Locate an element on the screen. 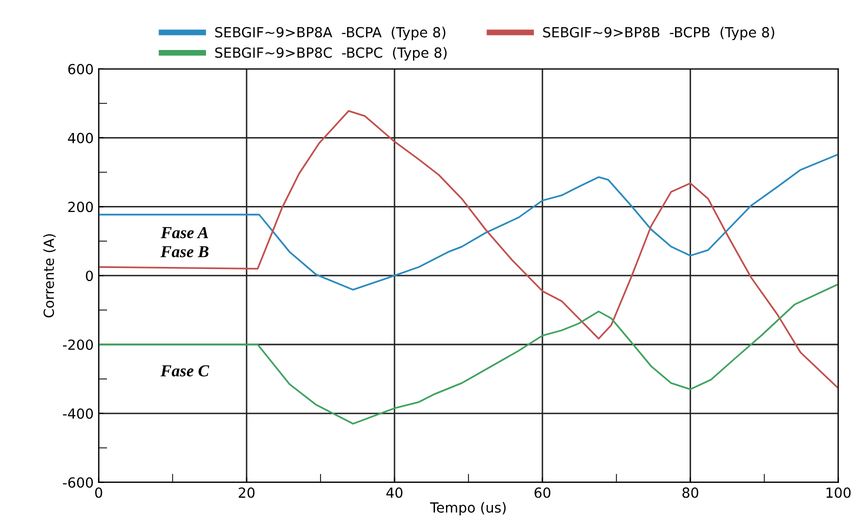 This screenshot has height=530, width=858. y-tick-label: 0 is located at coordinates (89, 276).